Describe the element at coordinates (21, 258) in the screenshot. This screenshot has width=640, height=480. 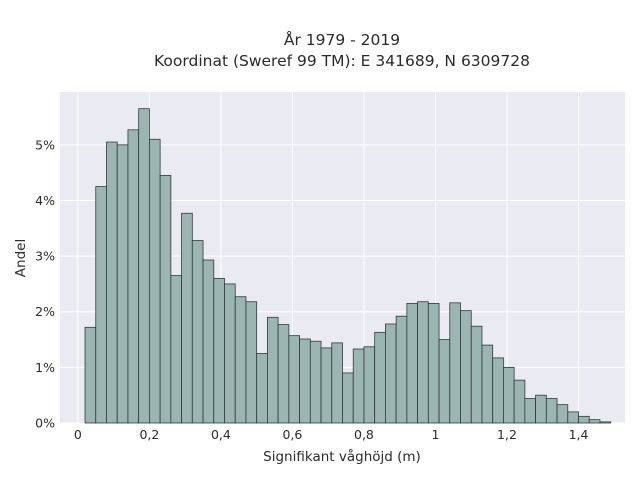
I see `y-axis-label: Andel` at that location.